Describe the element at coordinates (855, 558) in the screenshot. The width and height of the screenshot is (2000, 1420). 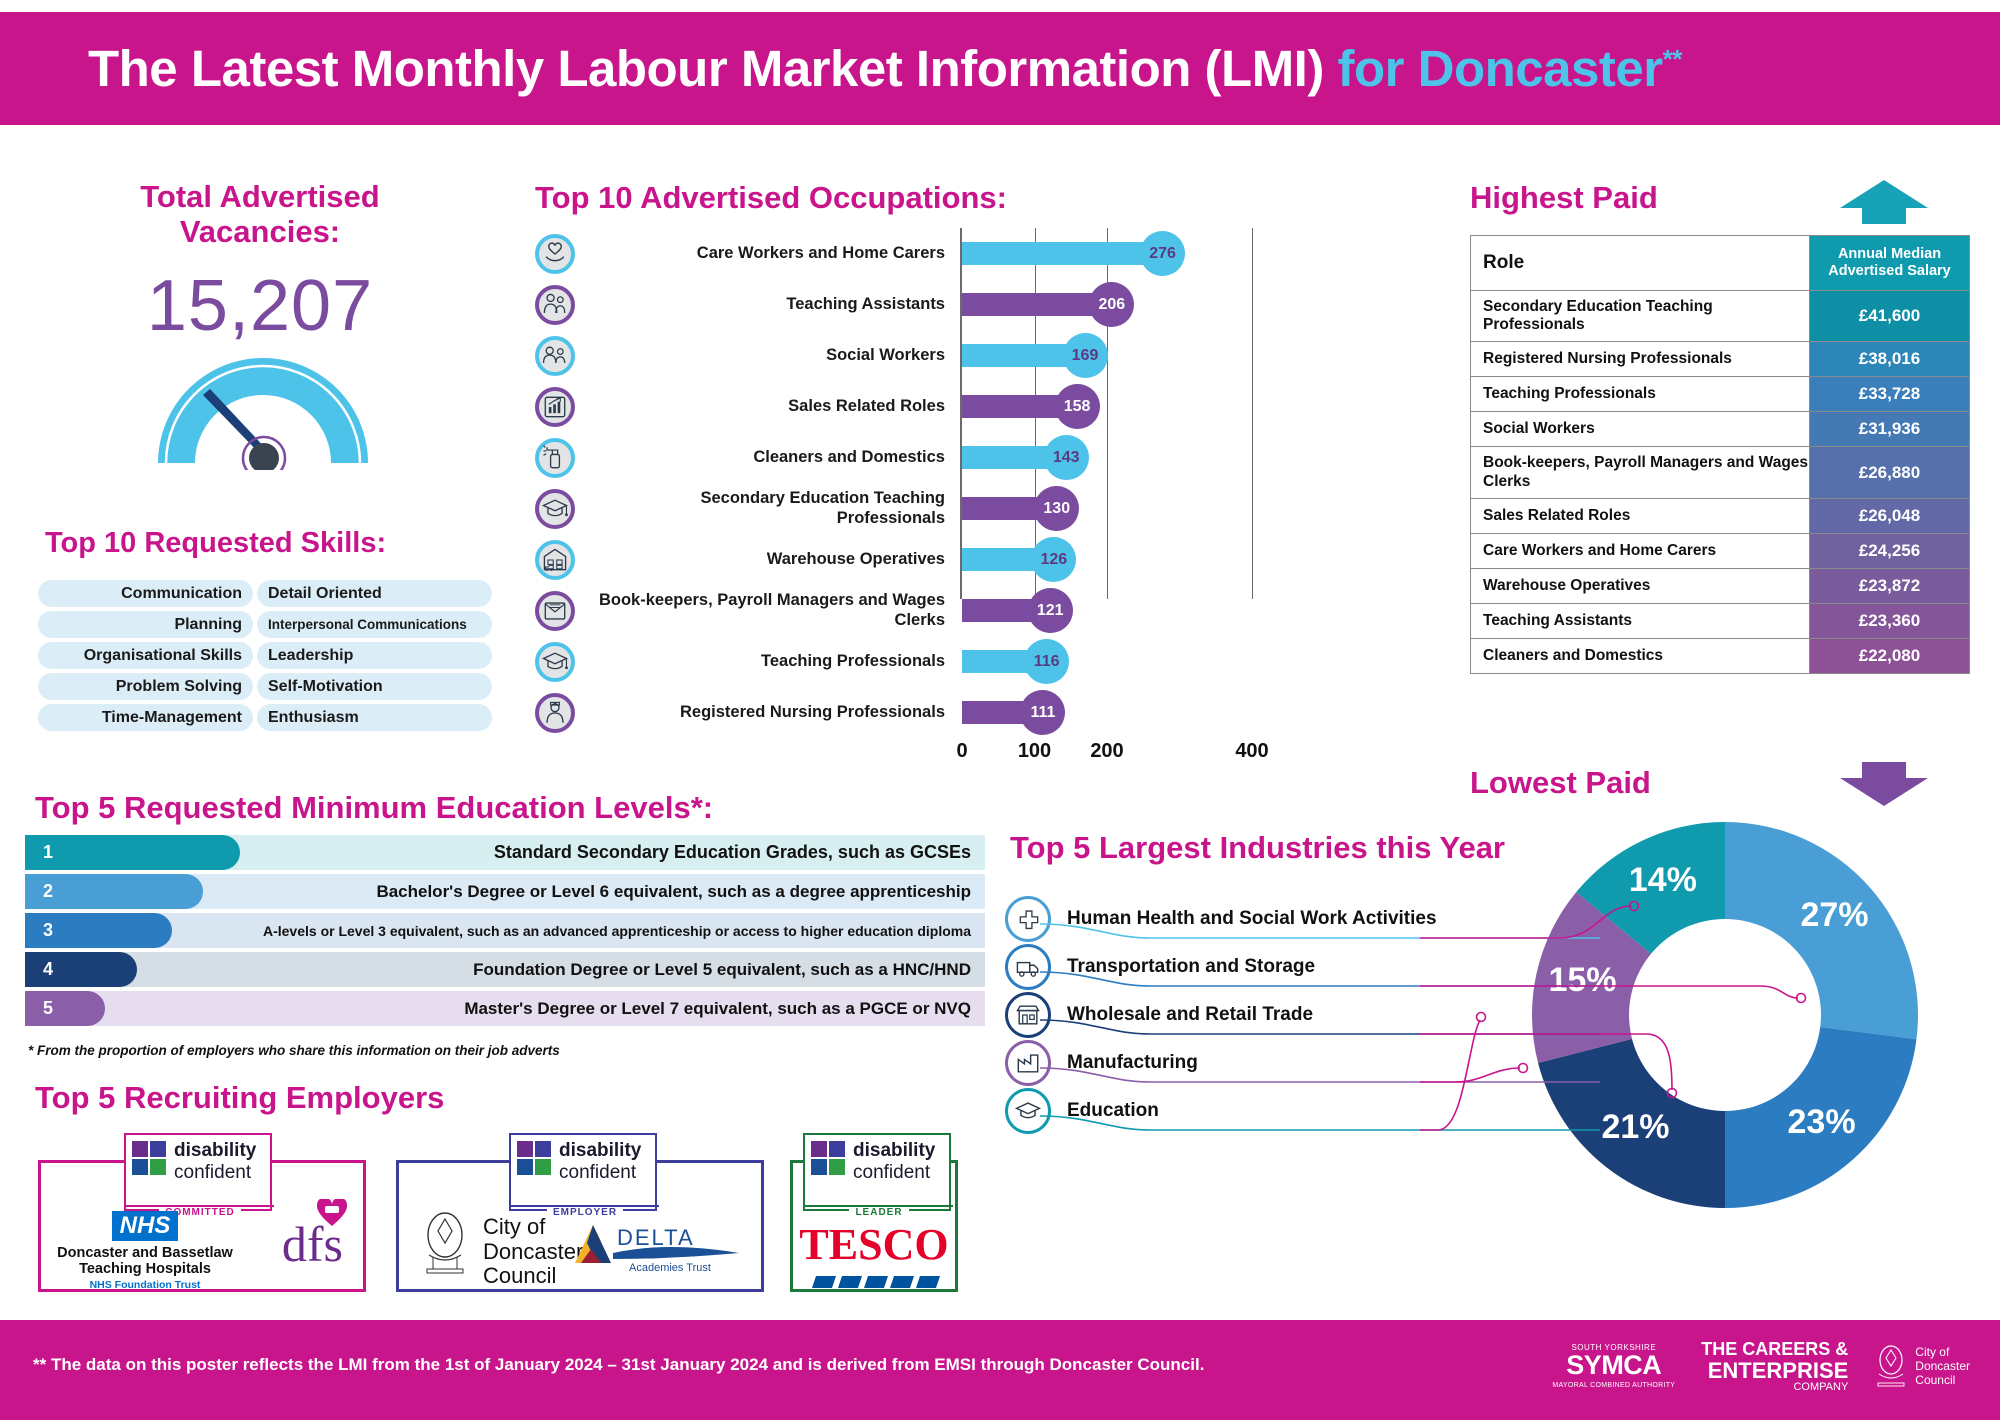
I see `chart-category-label: Warehouse Operatives` at that location.